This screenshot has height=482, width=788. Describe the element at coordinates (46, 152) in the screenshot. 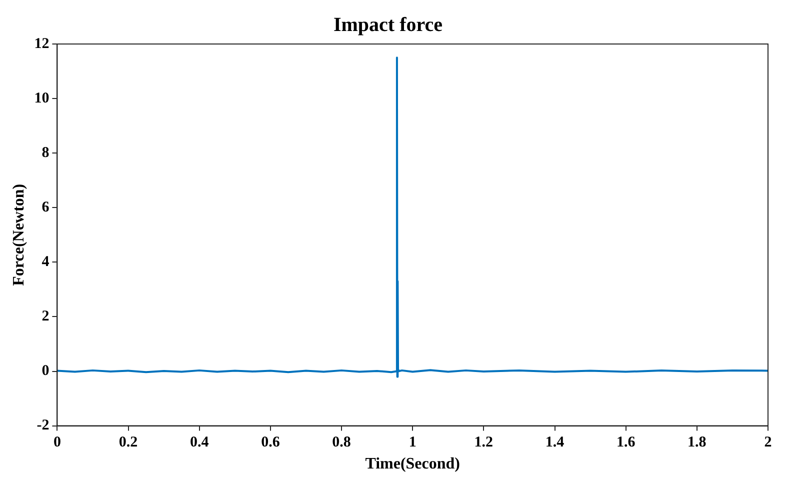

I see `y-tick-label: 8` at that location.